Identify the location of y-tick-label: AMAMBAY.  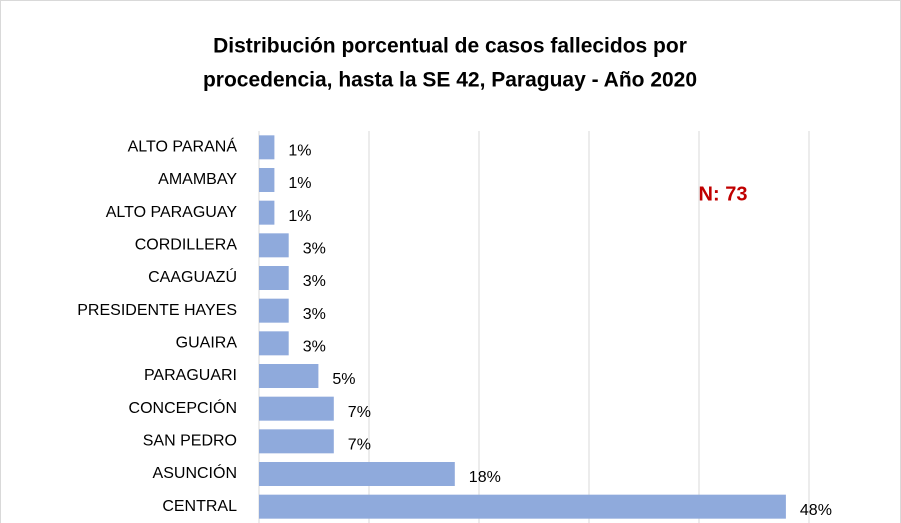
(197, 179).